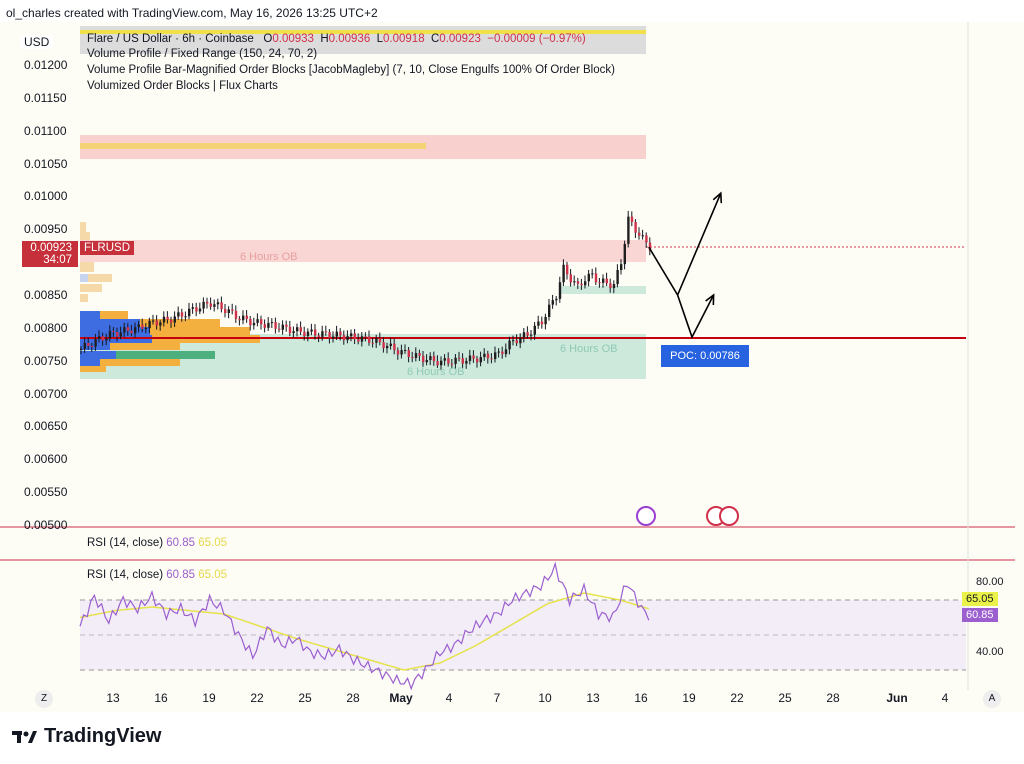 The width and height of the screenshot is (1024, 764). I want to click on currency-label: USD, so click(37, 42).